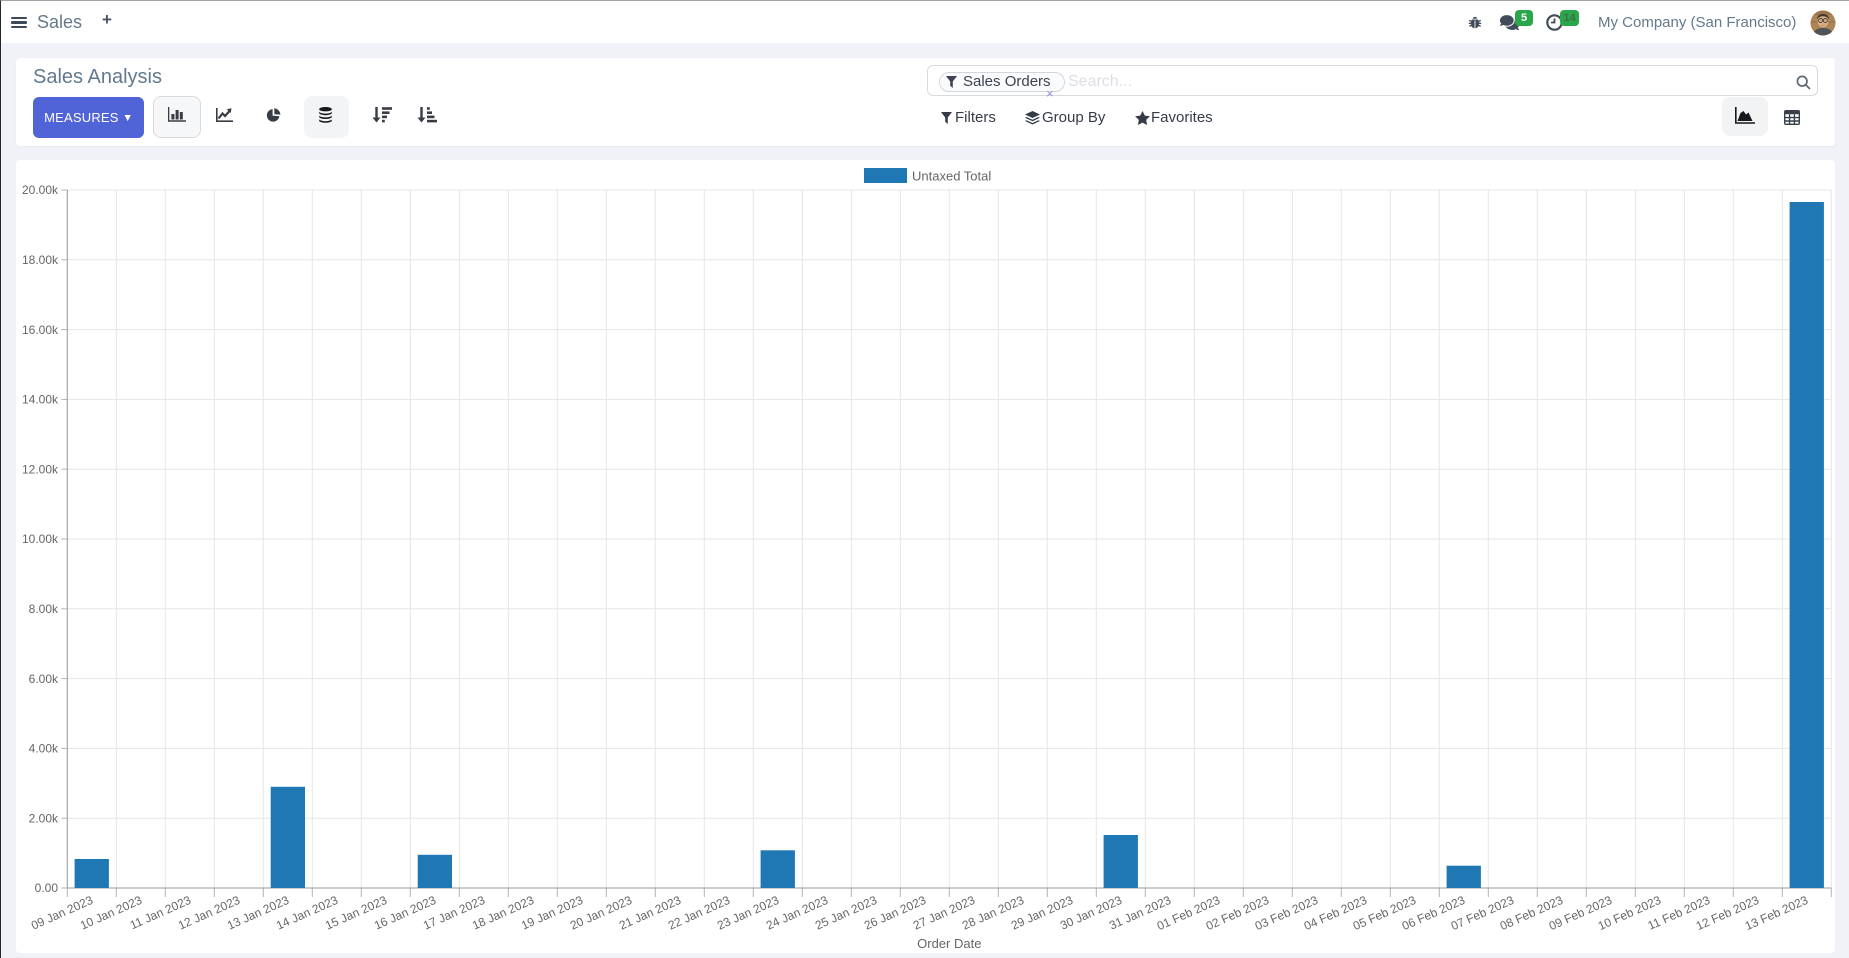  I want to click on svg-text: 14.00k, so click(40, 400).